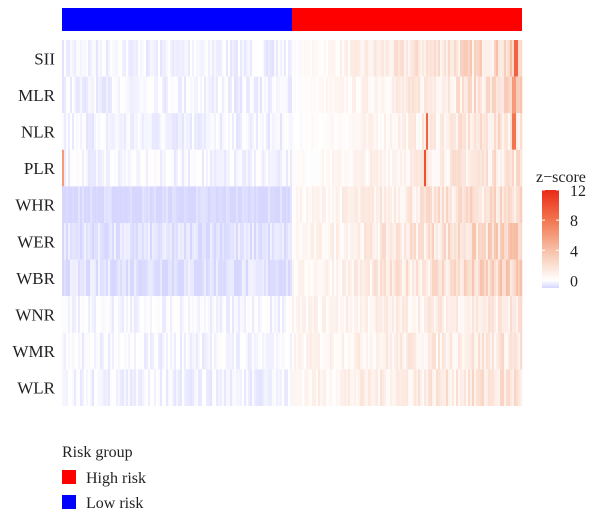 Image resolution: width=600 pixels, height=513 pixels. I want to click on heatmap-row-mlr, so click(292, 95).